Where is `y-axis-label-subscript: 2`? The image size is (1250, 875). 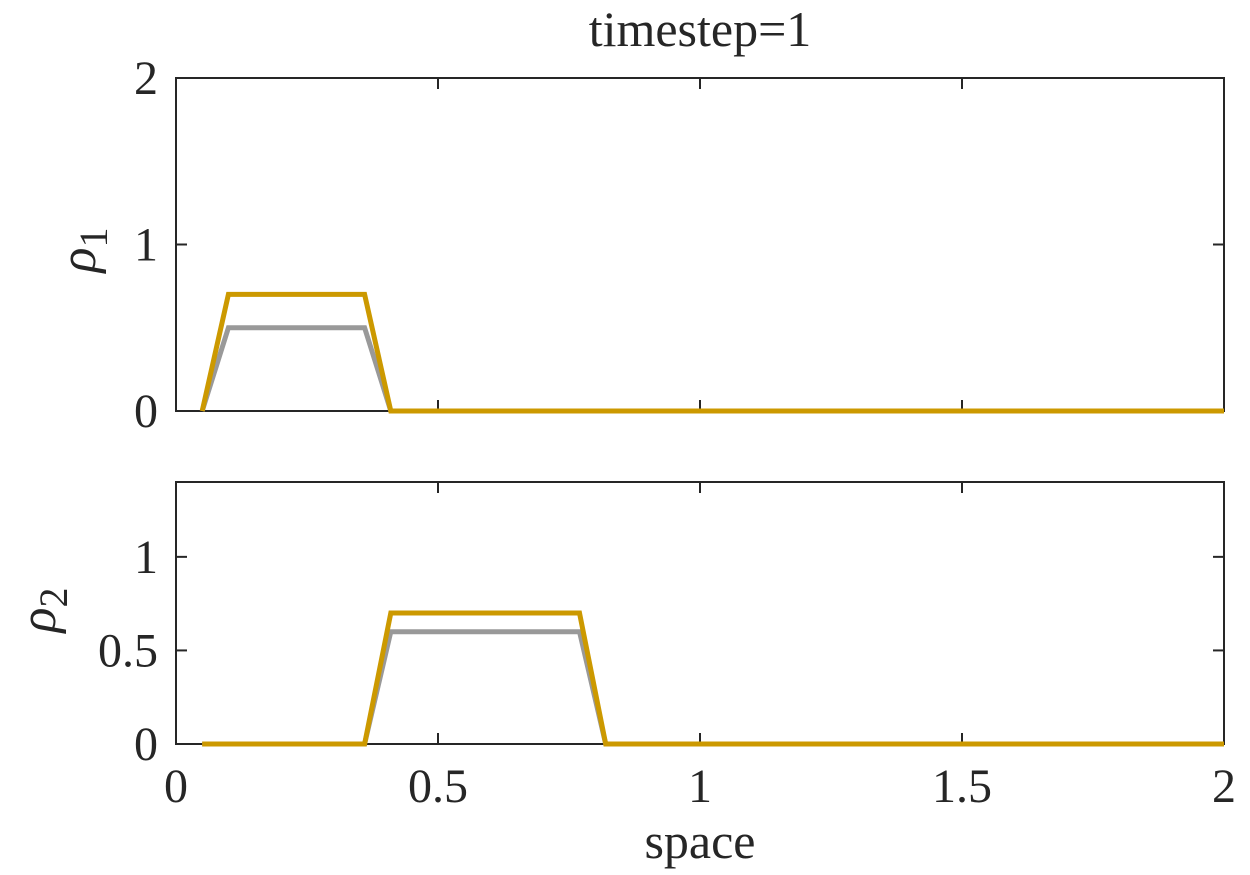
y-axis-label-subscript: 2 is located at coordinates (53, 598).